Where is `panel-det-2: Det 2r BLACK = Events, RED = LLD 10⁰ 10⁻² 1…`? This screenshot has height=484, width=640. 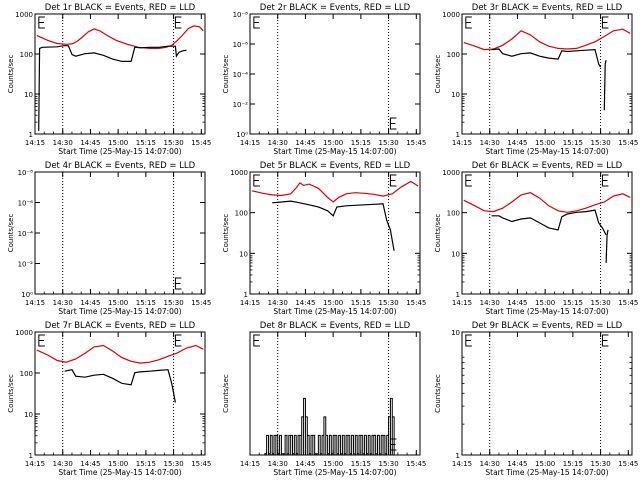
panel-det-2: Det 2r BLACK = Events, RED = LLD 10⁰ 10⁻² 1… is located at coordinates (324, 79).